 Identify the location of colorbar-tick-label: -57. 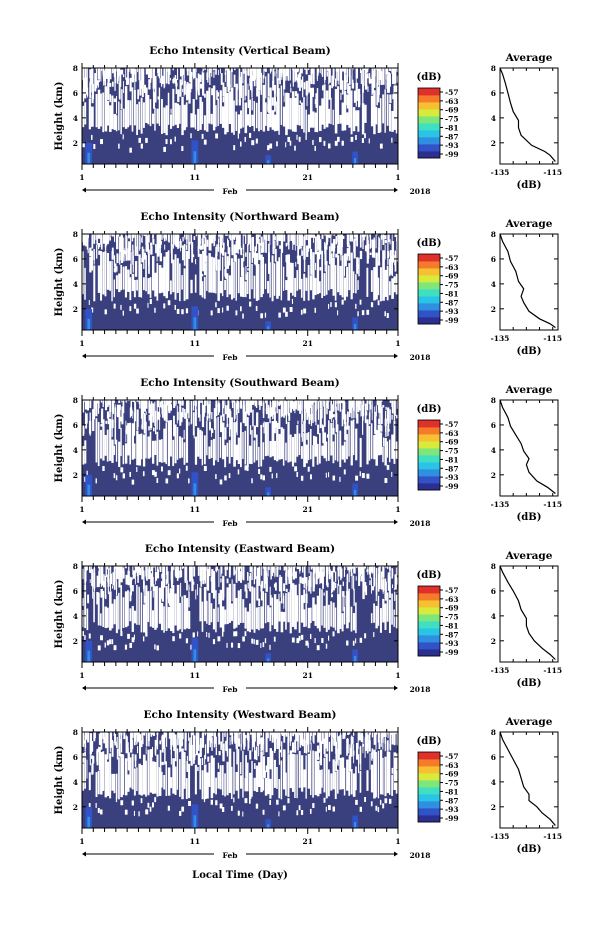
(452, 258).